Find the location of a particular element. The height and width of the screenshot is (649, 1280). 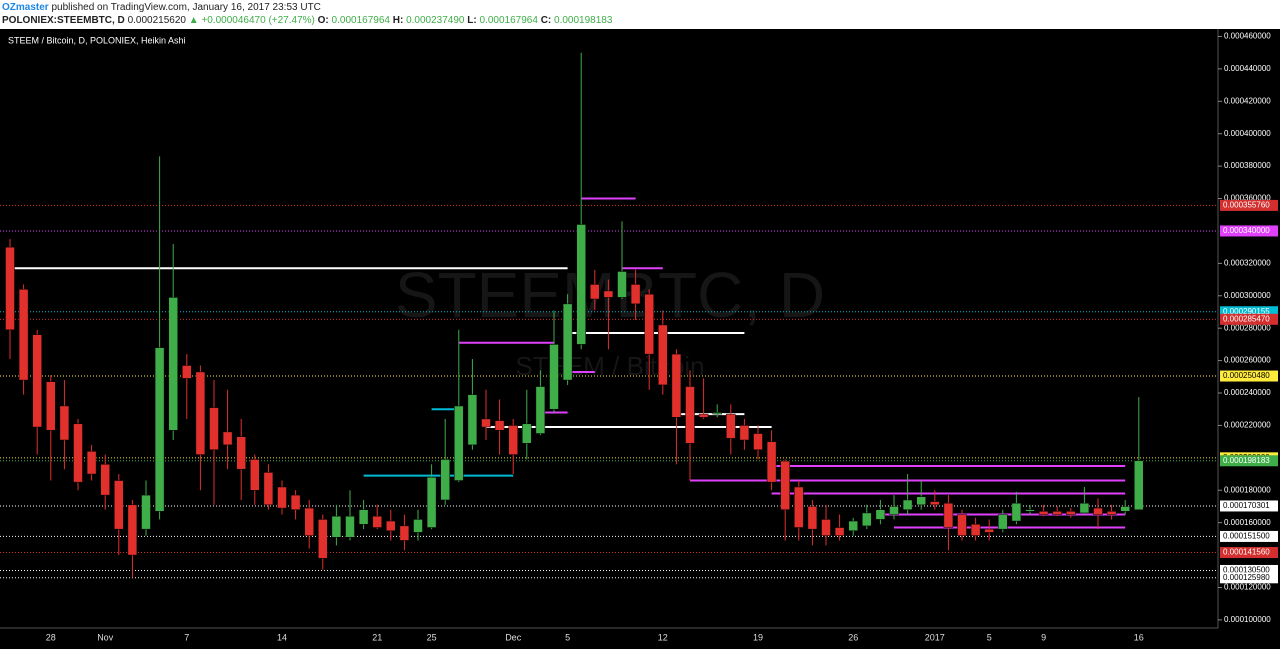

x-tick-label: 9 is located at coordinates (1043, 637).